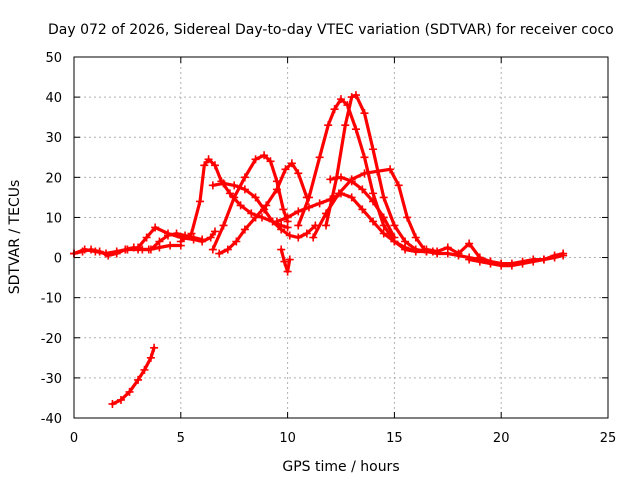  What do you see at coordinates (133, 376) in the screenshot?
I see `series-line-track-negative` at bounding box center [133, 376].